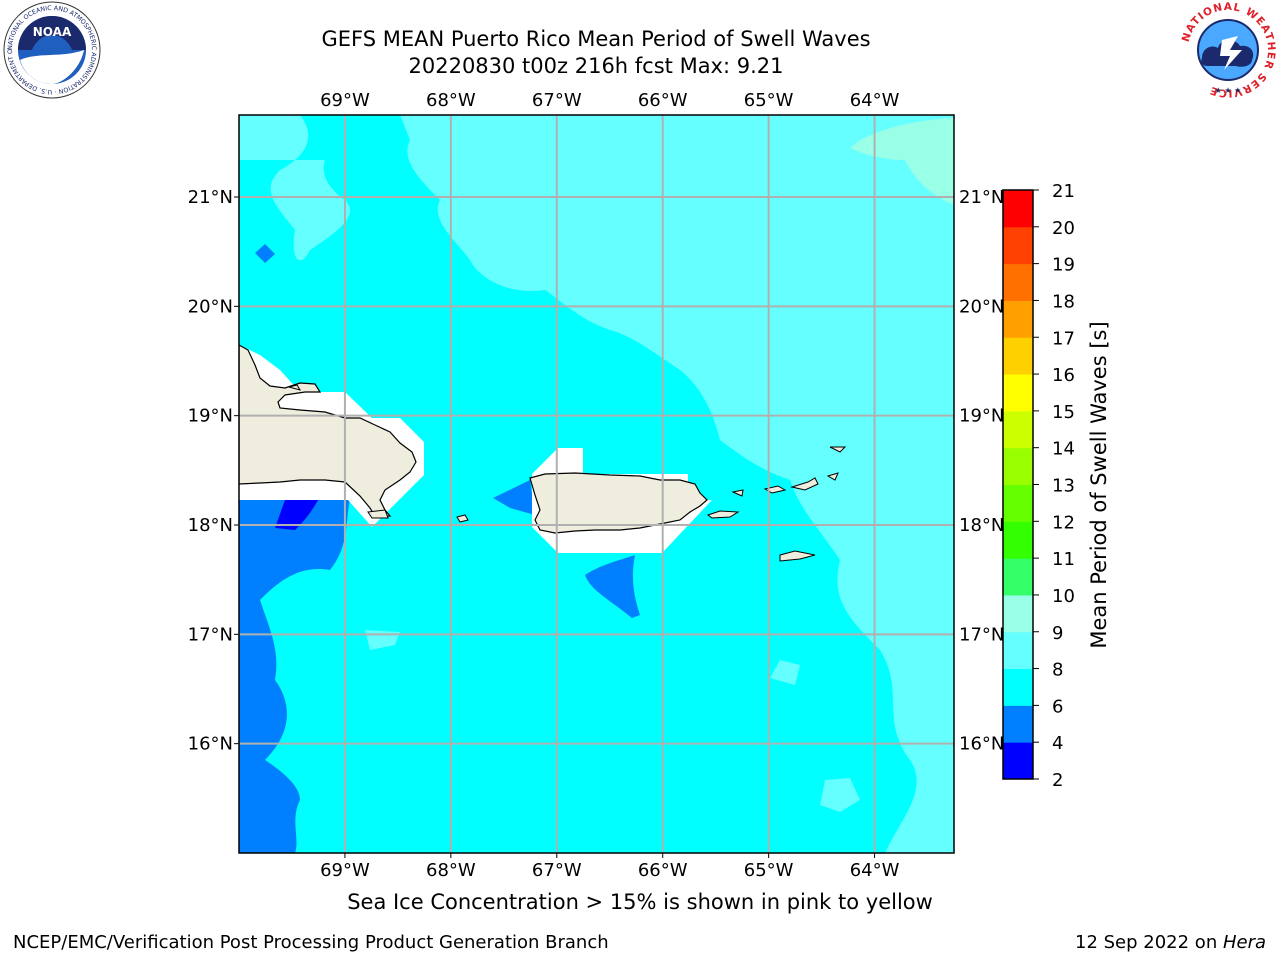 This screenshot has width=1280, height=960. What do you see at coordinates (1063, 449) in the screenshot?
I see `colorbar-tick-label: 14` at bounding box center [1063, 449].